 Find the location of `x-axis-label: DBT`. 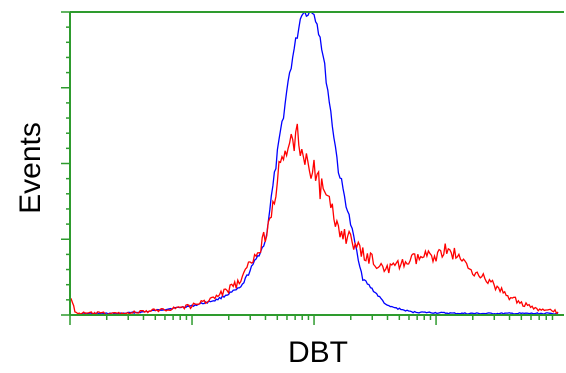

x-axis-label: DBT is located at coordinates (318, 352).